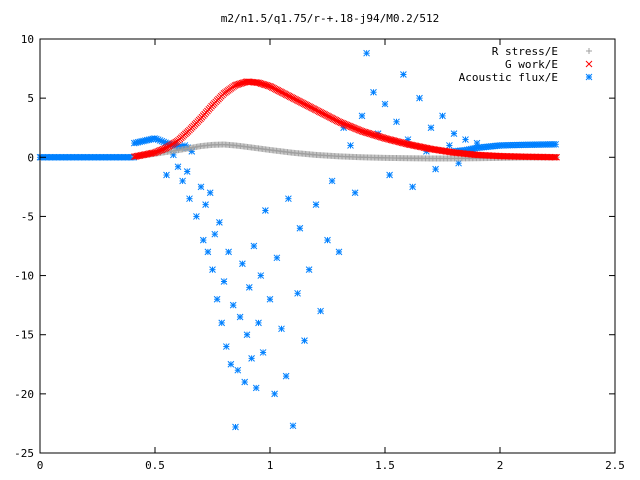 The height and width of the screenshot is (480, 640). What do you see at coordinates (525, 51) in the screenshot?
I see `legend-label: R stress/E` at bounding box center [525, 51].